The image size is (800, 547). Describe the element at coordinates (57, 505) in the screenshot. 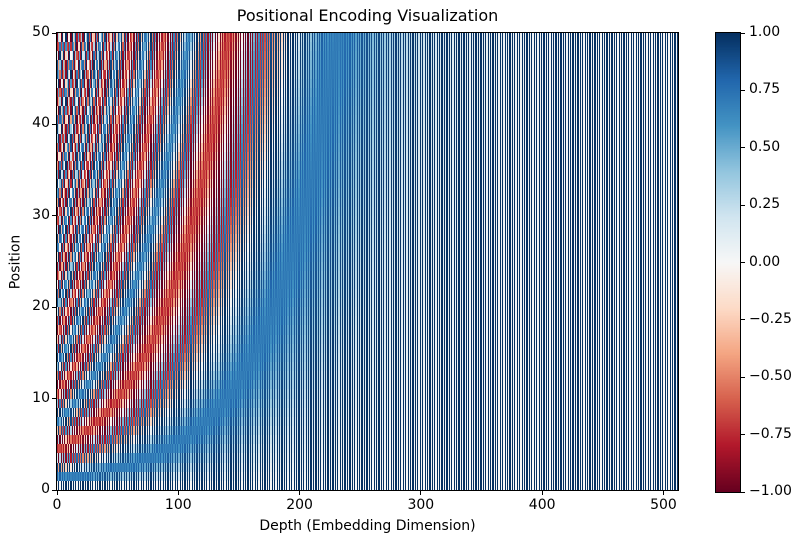

I see `x-tick-label: 0` at that location.